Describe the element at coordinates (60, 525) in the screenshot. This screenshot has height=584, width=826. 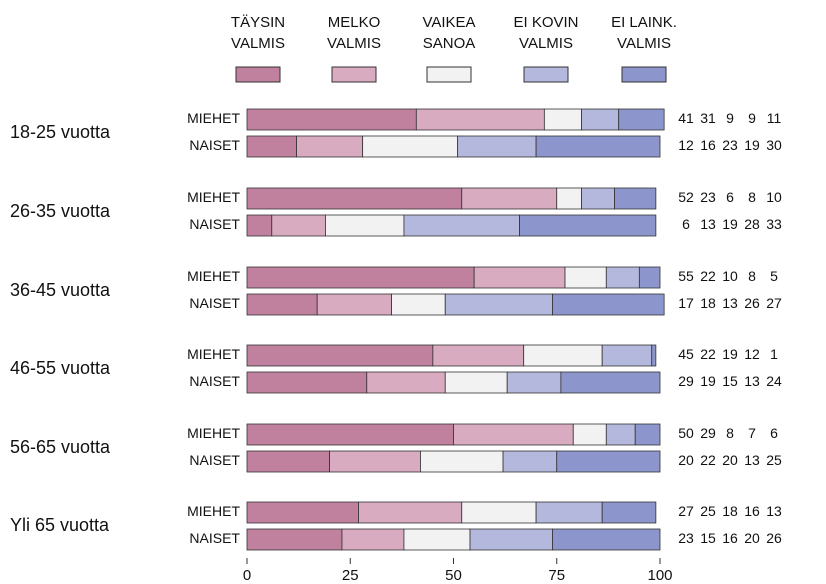
I see `group-label: Yli 65 vuotta` at that location.